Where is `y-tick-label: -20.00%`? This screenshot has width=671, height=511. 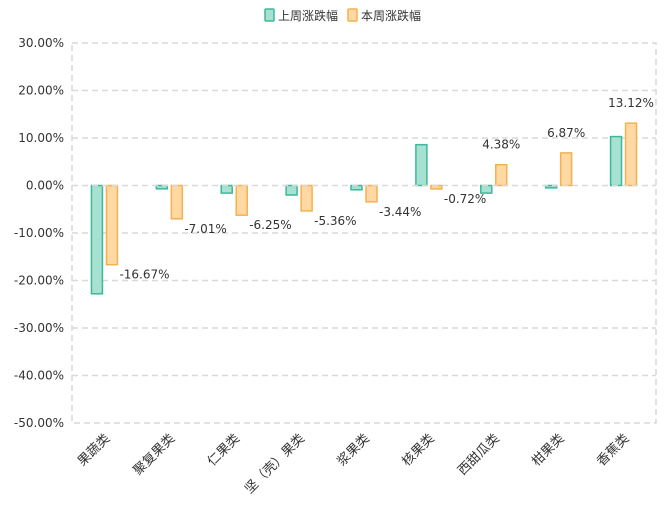 y-tick-label: -20.00% is located at coordinates (39, 281).